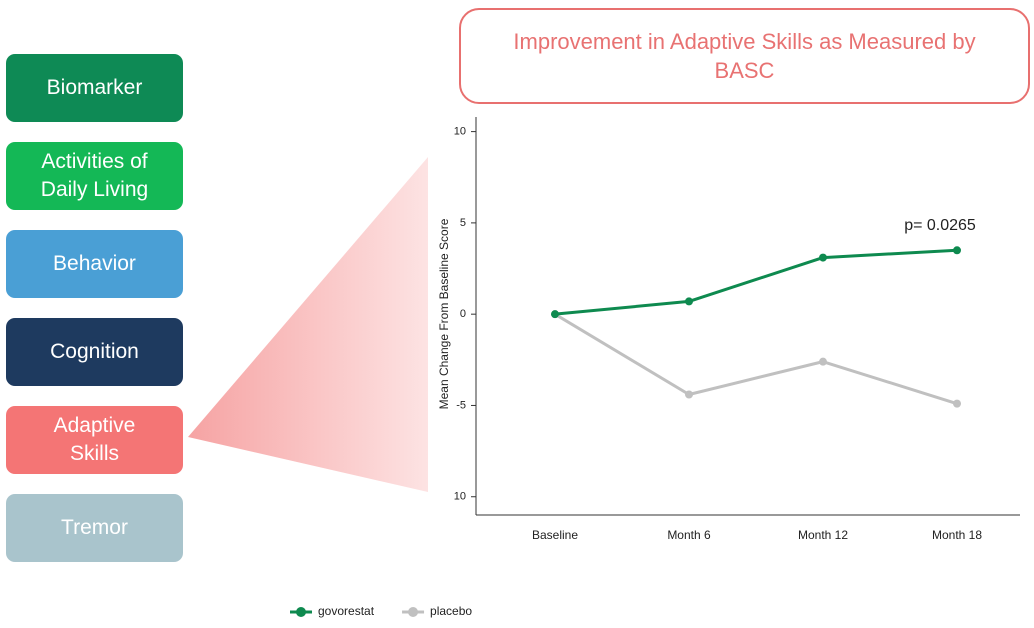 Image resolution: width=1034 pixels, height=628 pixels. What do you see at coordinates (94, 88) in the screenshot?
I see `menu-item: Biomarker` at bounding box center [94, 88].